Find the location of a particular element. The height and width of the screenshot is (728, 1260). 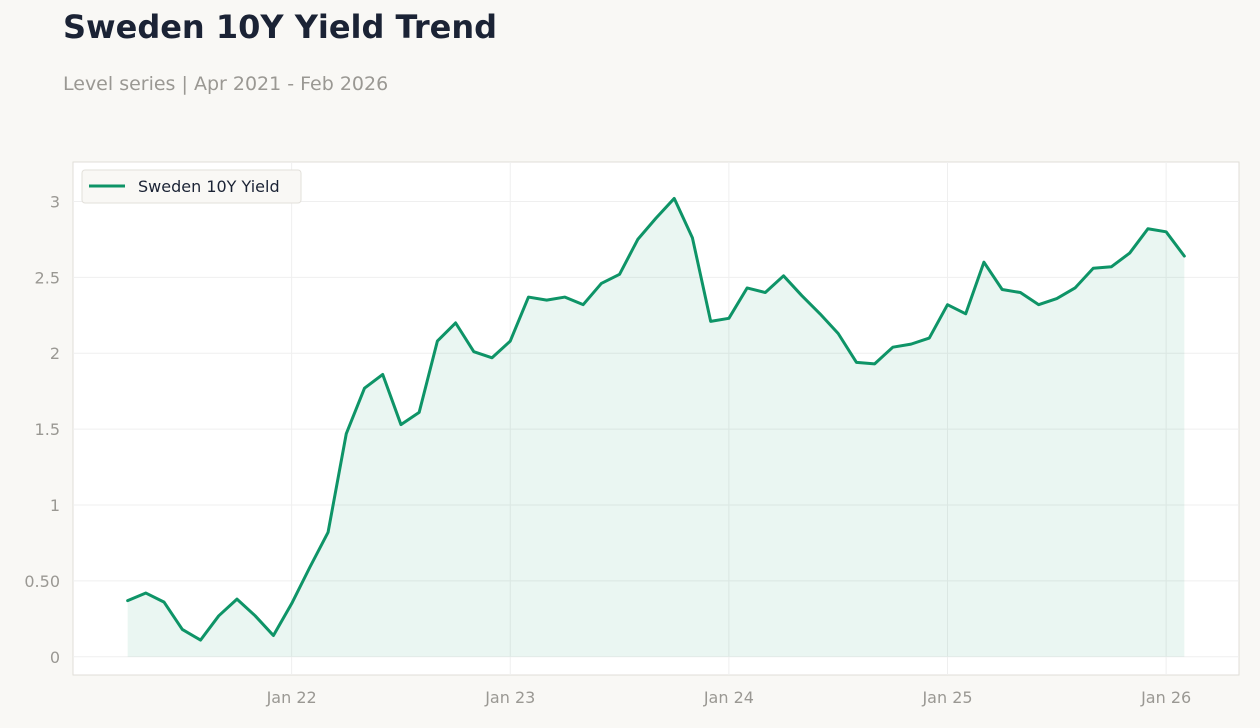

y-tick-label: 1.5 is located at coordinates (47, 429).